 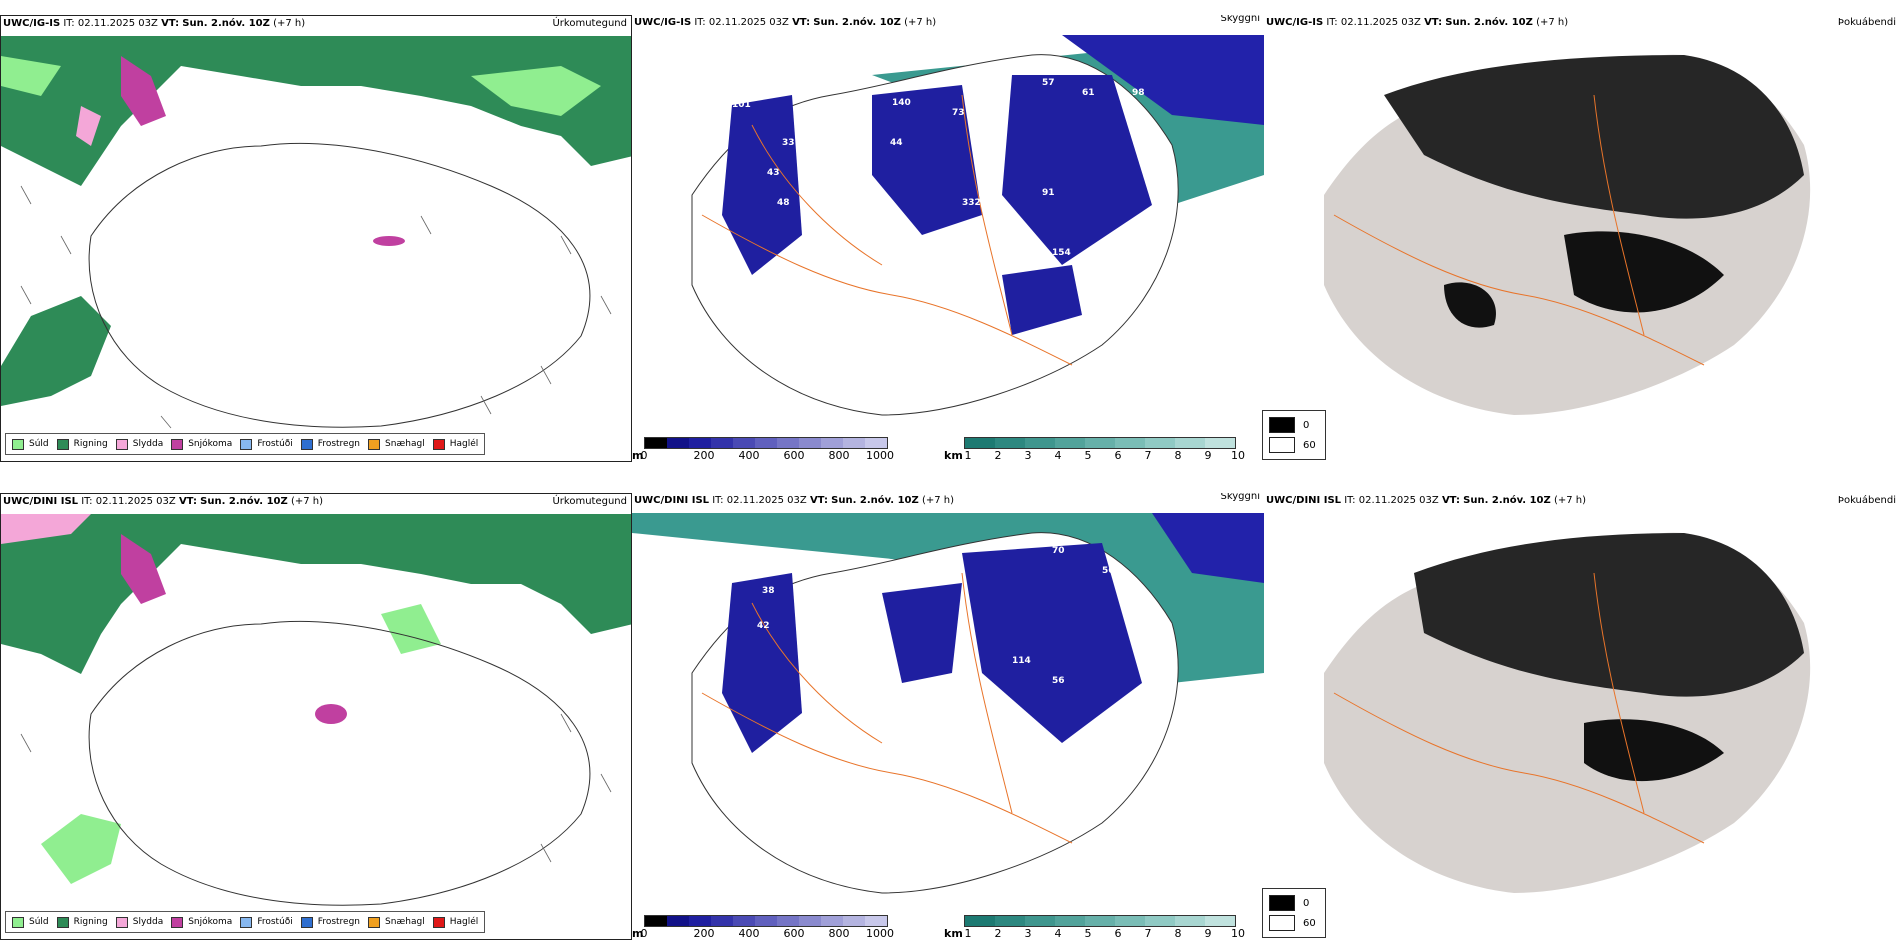 I want to click on fog-legend-bottom: 0 60, so click(x=1294, y=913).